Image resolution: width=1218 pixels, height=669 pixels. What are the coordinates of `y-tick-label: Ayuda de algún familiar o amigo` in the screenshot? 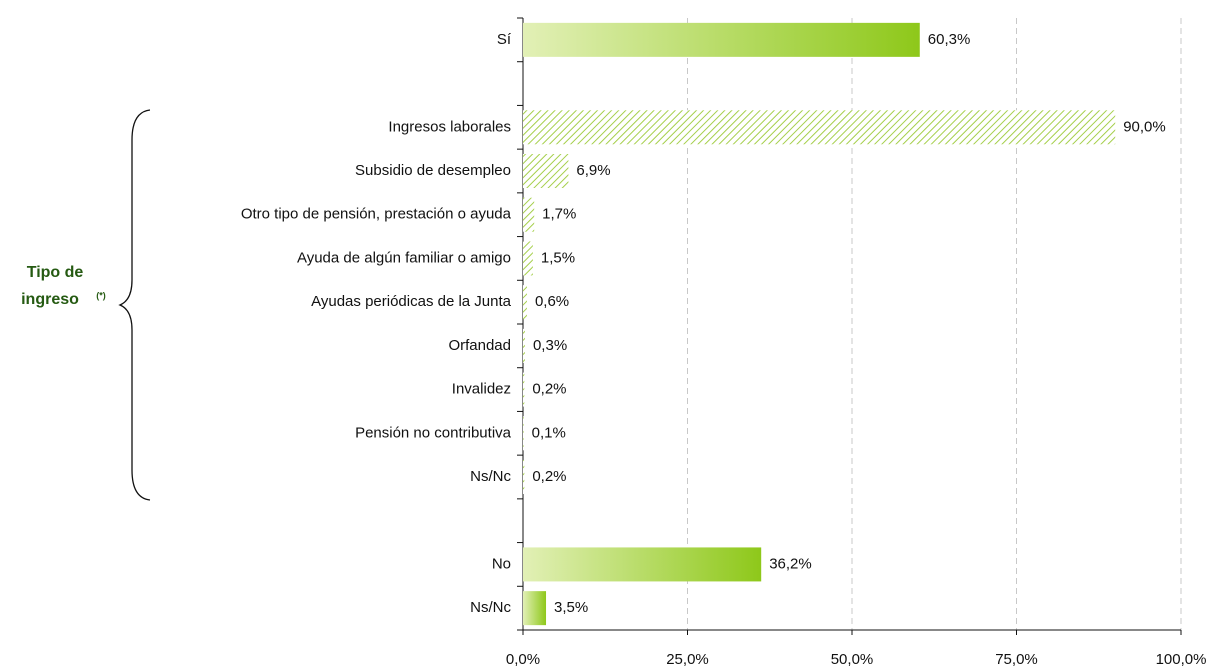 It's located at (404, 257).